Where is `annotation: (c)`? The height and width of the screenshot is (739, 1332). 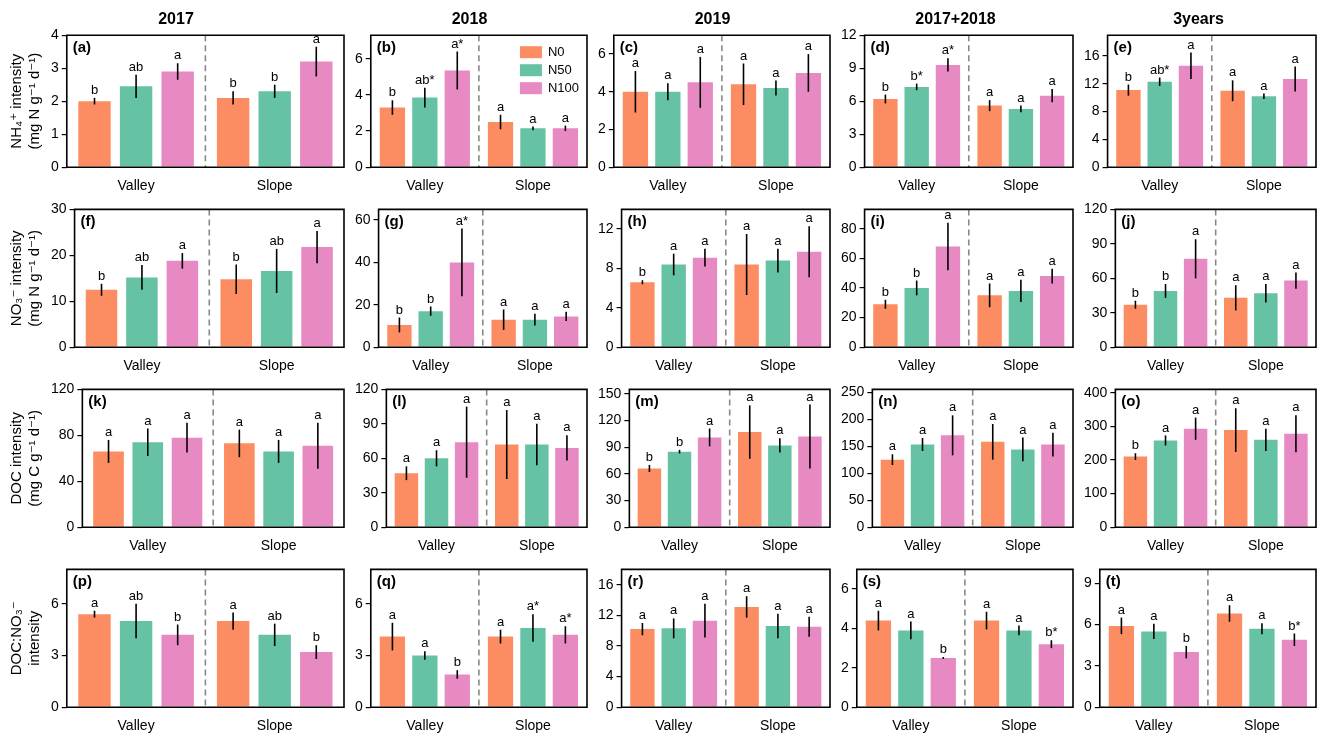
annotation: (c) is located at coordinates (629, 46).